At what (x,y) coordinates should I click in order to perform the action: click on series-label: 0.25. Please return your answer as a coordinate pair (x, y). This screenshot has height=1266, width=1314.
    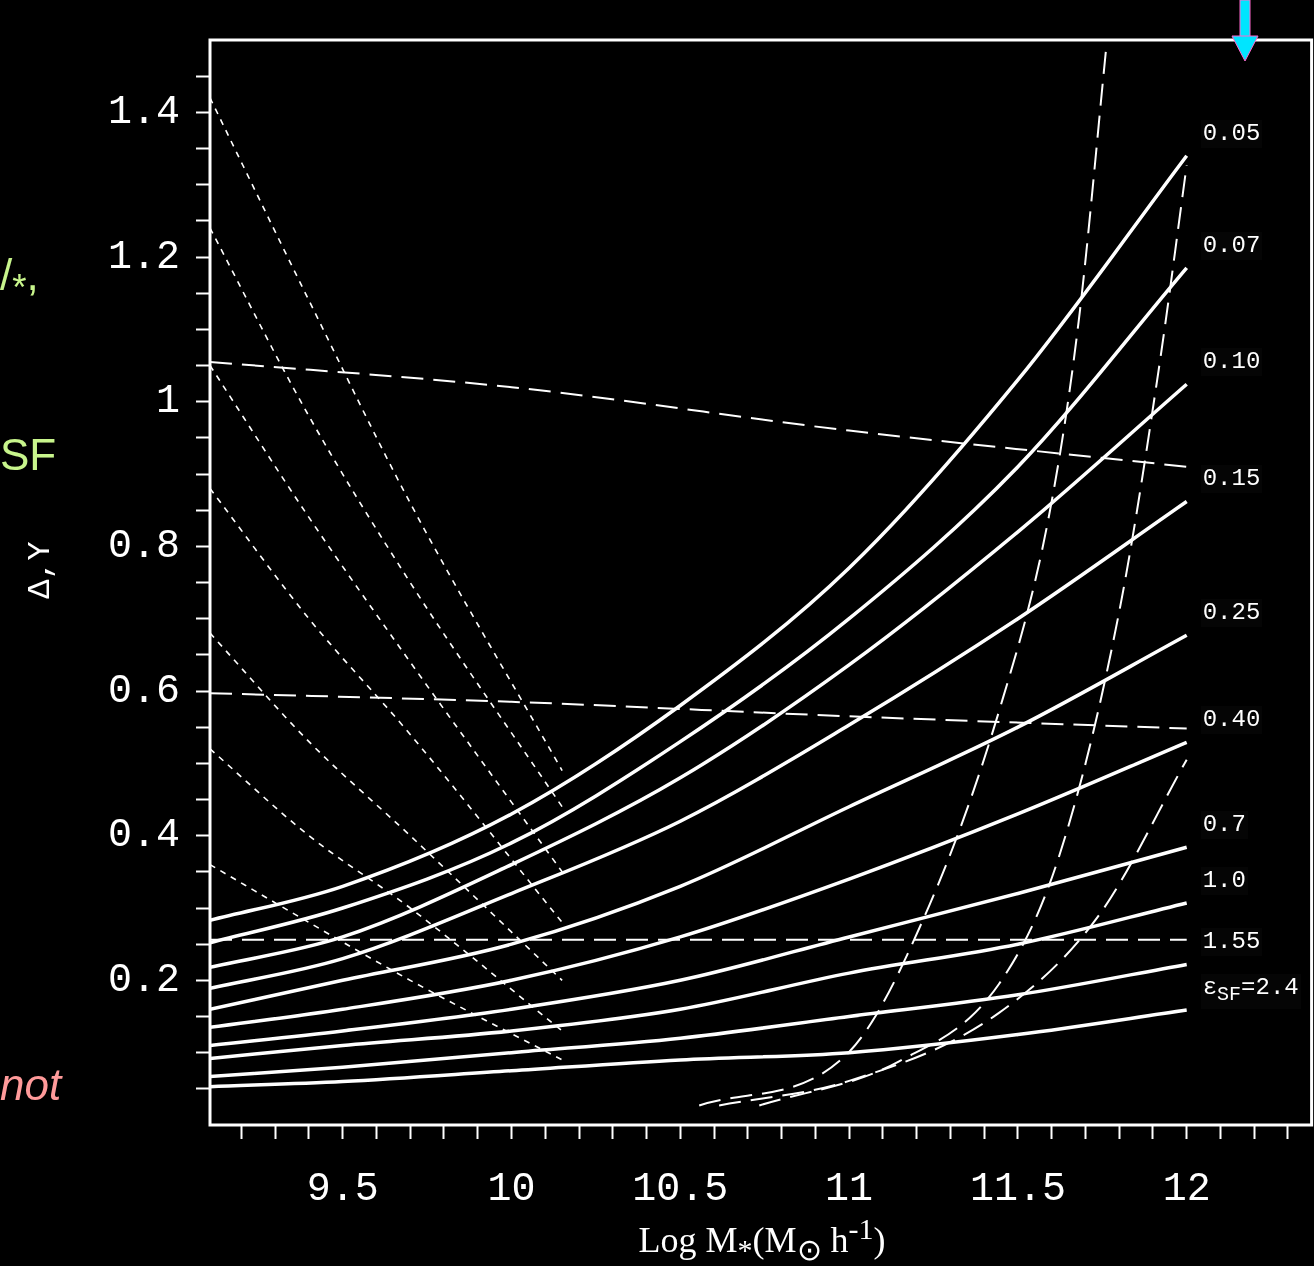
    Looking at the image, I should click on (1231, 613).